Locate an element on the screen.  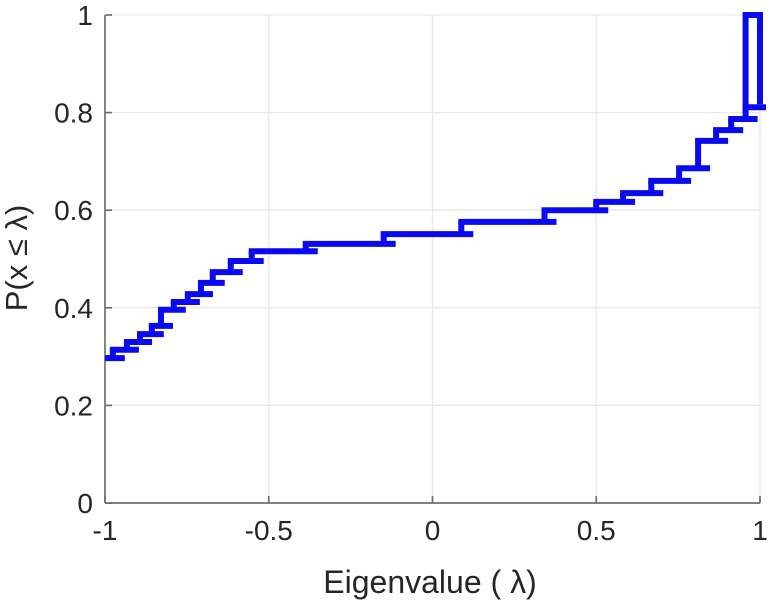
y-tick-label: 0.6 is located at coordinates (73, 210).